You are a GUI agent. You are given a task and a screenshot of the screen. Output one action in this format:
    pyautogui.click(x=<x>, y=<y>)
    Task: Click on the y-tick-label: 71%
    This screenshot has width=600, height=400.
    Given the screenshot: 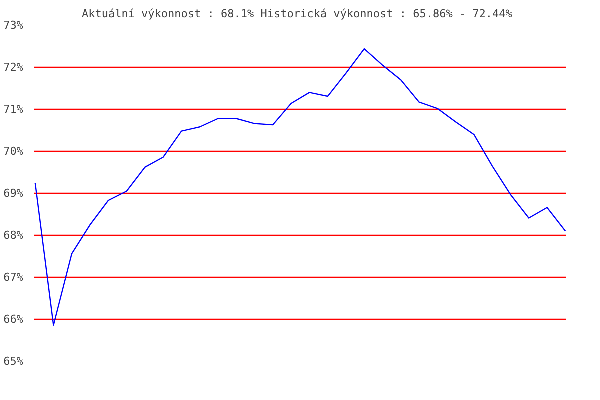 What is the action you would take?
    pyautogui.click(x=14, y=109)
    